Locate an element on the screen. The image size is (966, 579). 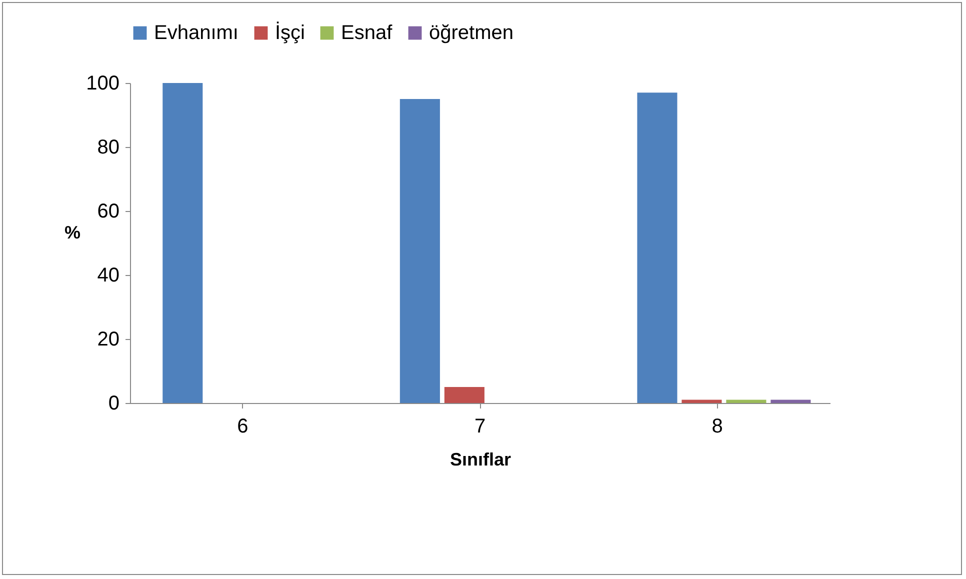
y-tick-label: 60 is located at coordinates (108, 211).